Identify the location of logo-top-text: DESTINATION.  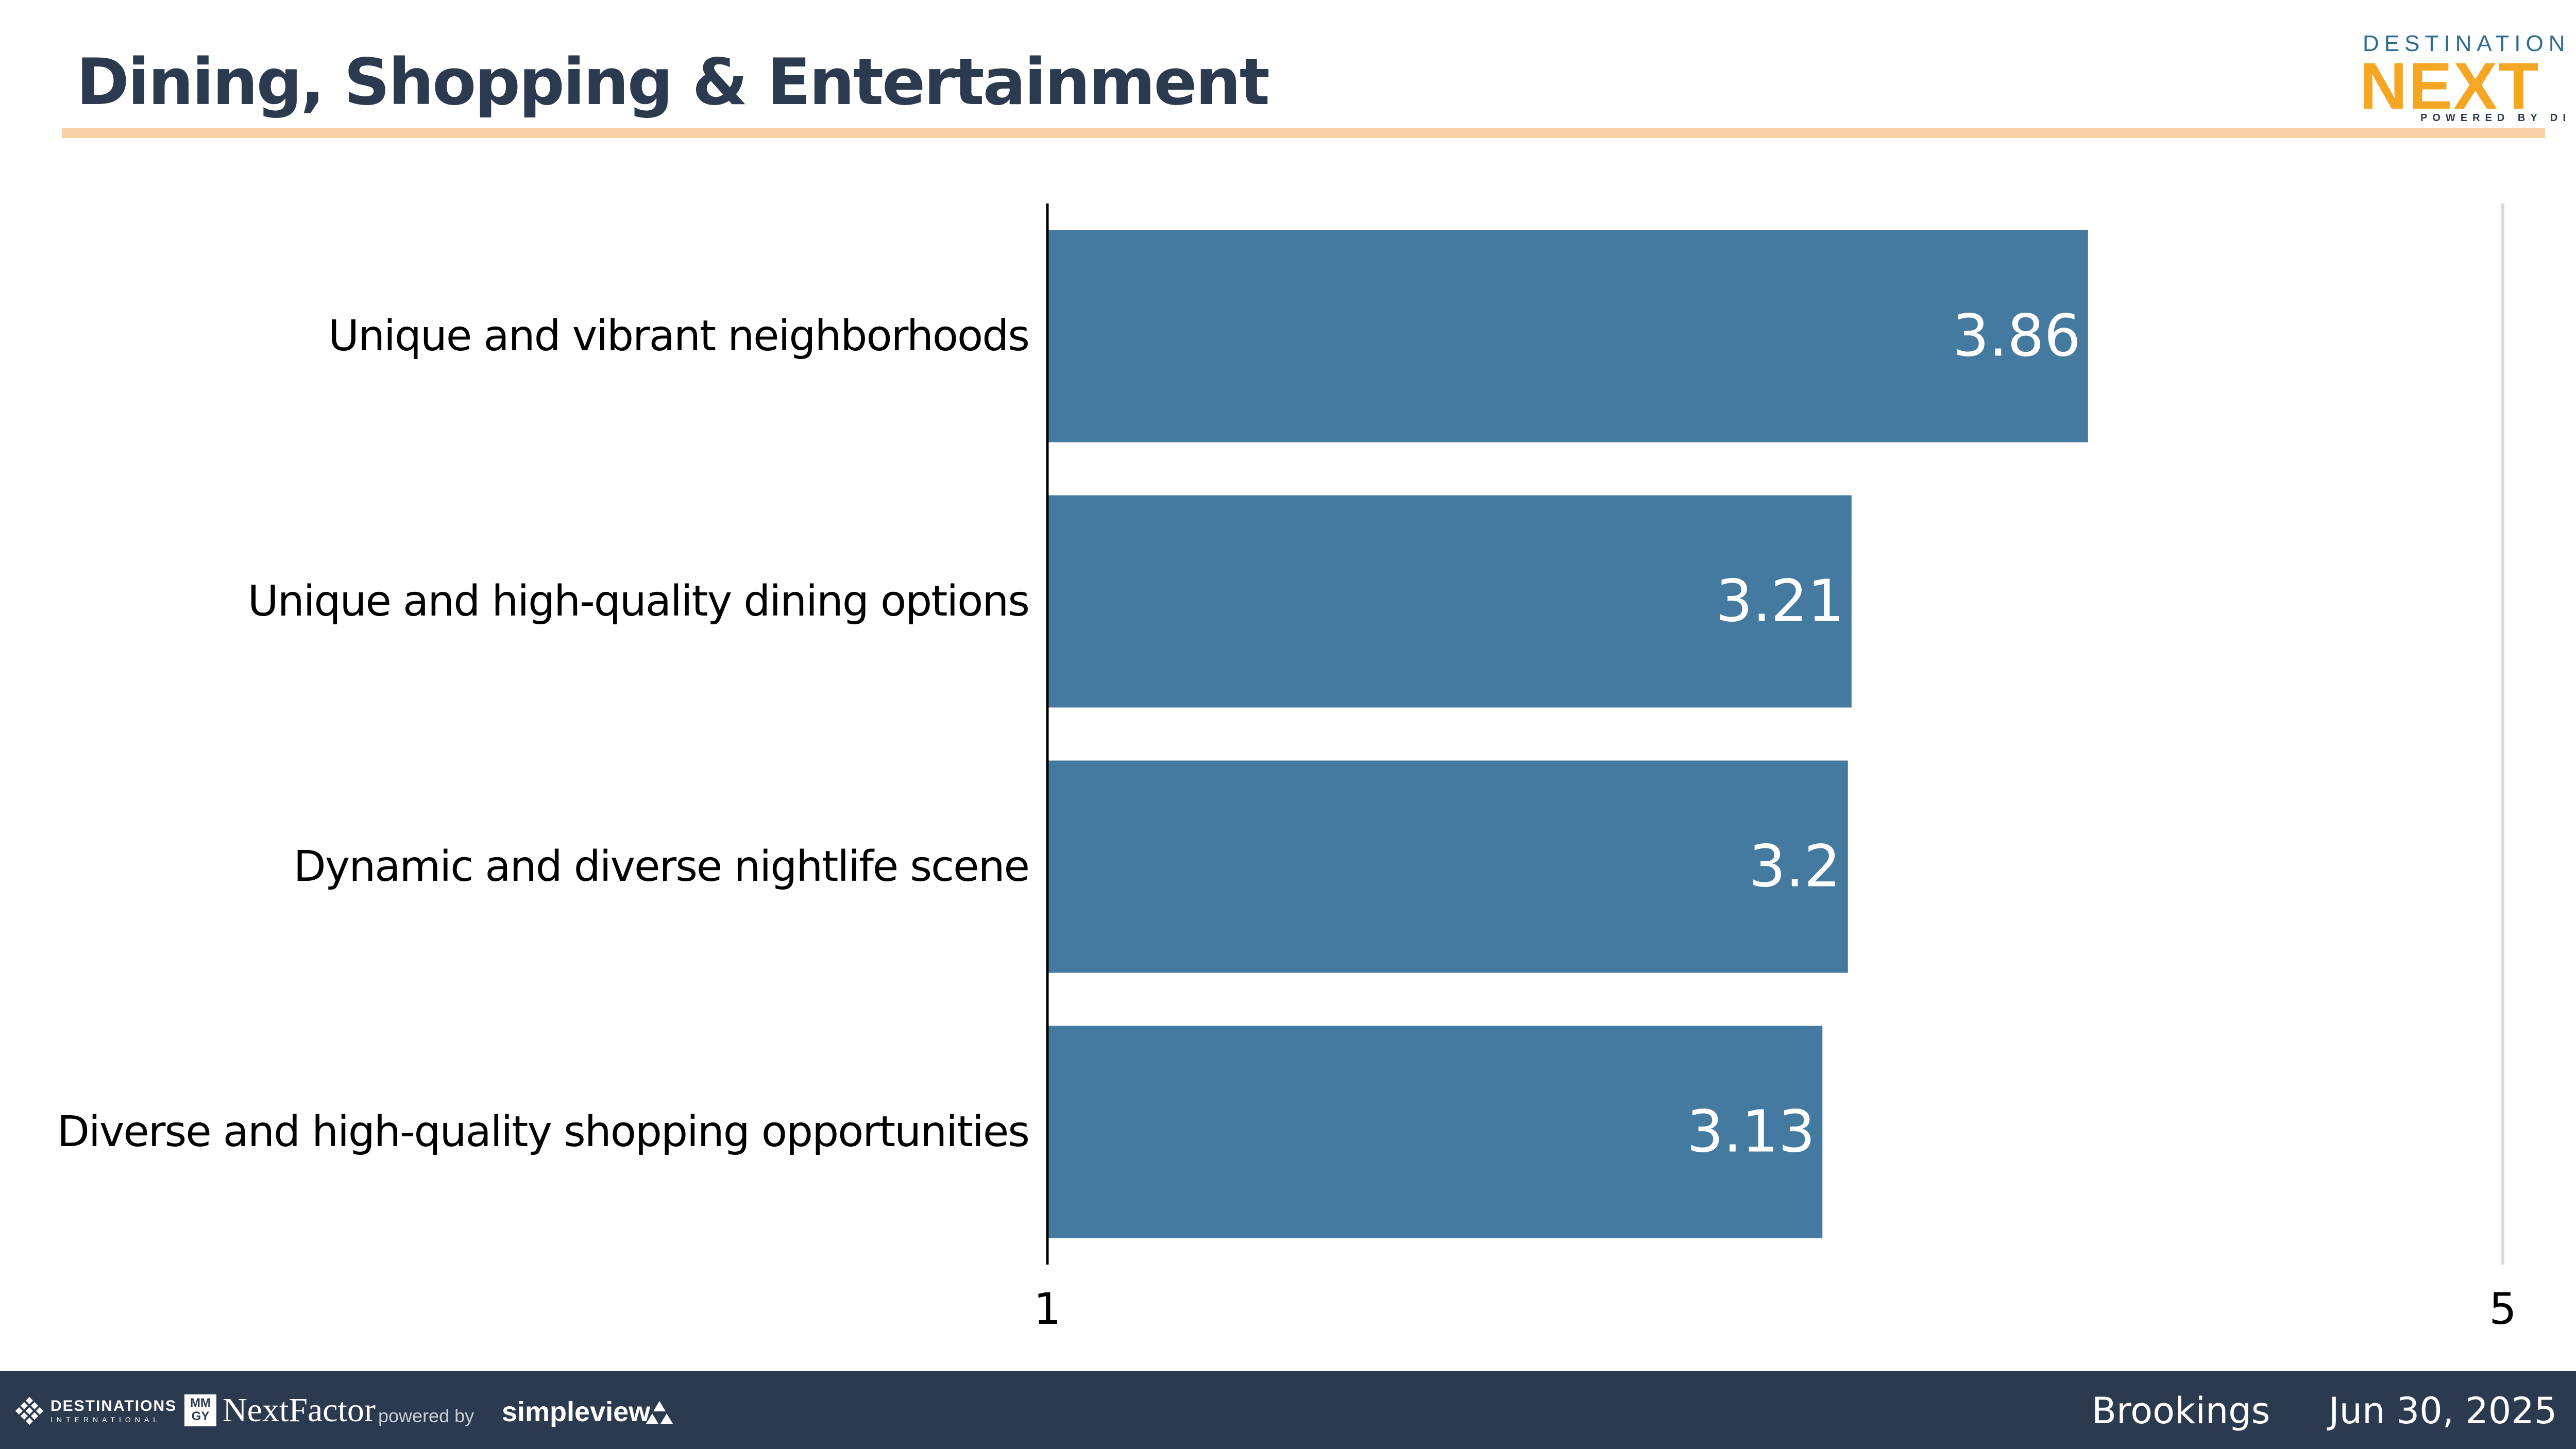
(2466, 44).